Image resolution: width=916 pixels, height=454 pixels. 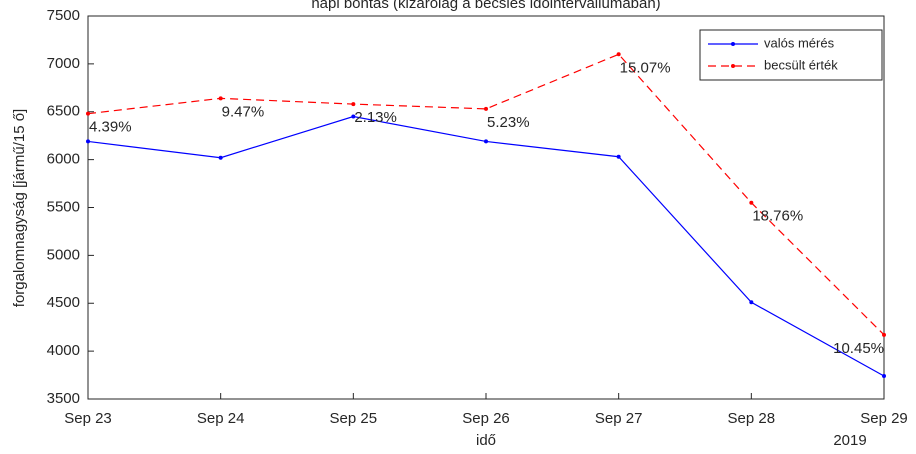 What do you see at coordinates (752, 418) in the screenshot?
I see `x-tick-label: Sep 28` at bounding box center [752, 418].